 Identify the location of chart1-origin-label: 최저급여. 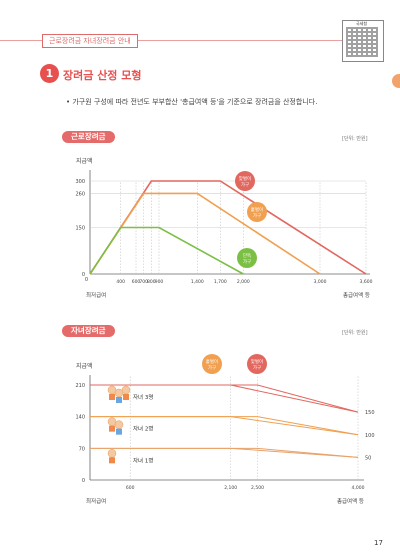
(96, 295).